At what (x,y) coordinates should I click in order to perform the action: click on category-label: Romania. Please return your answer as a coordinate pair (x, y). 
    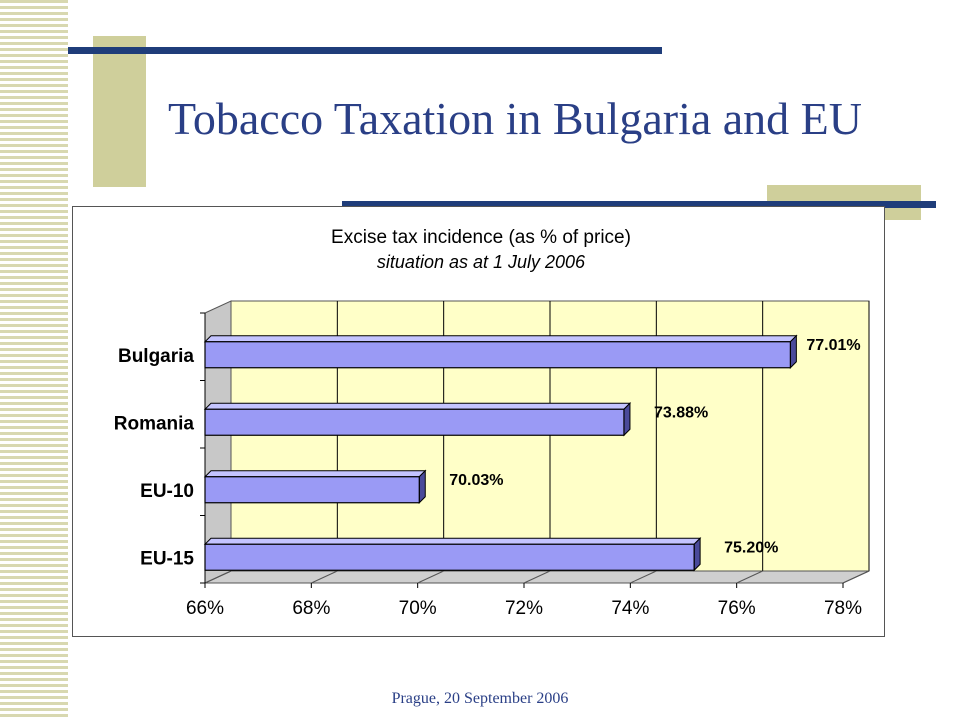
    Looking at the image, I should click on (154, 423).